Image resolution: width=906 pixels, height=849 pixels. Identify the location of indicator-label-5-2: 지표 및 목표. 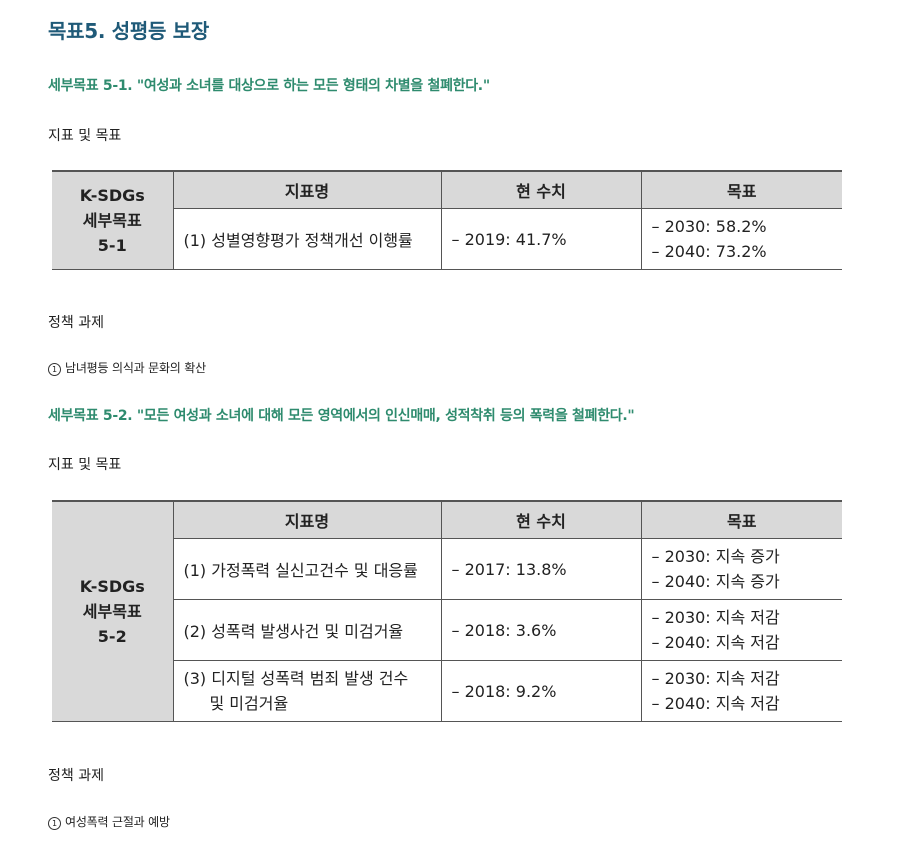
(85, 465).